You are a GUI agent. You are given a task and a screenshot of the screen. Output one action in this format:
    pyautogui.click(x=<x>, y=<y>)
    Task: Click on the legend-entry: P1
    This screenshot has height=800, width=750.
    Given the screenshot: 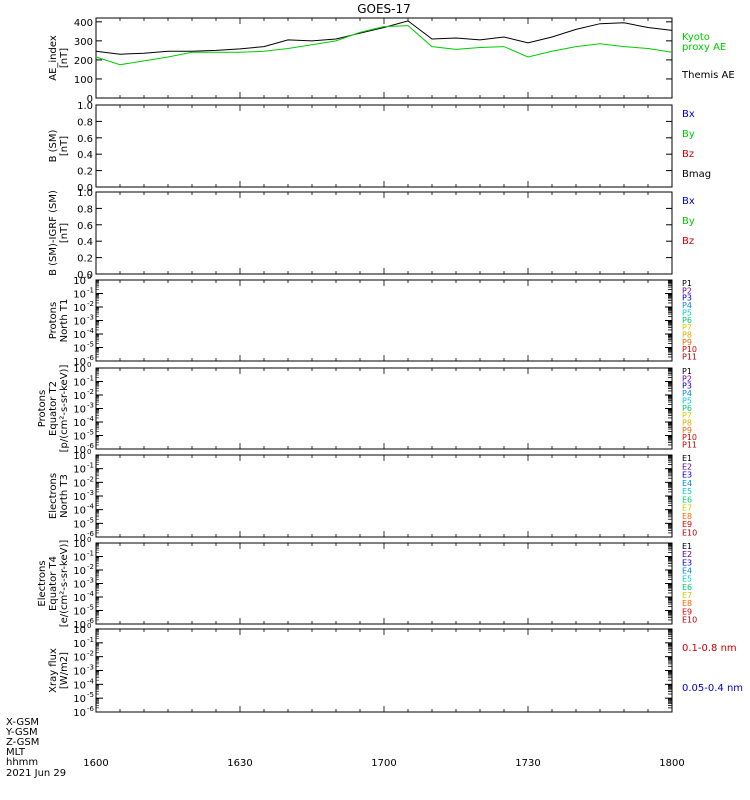 What is the action you would take?
    pyautogui.click(x=687, y=283)
    